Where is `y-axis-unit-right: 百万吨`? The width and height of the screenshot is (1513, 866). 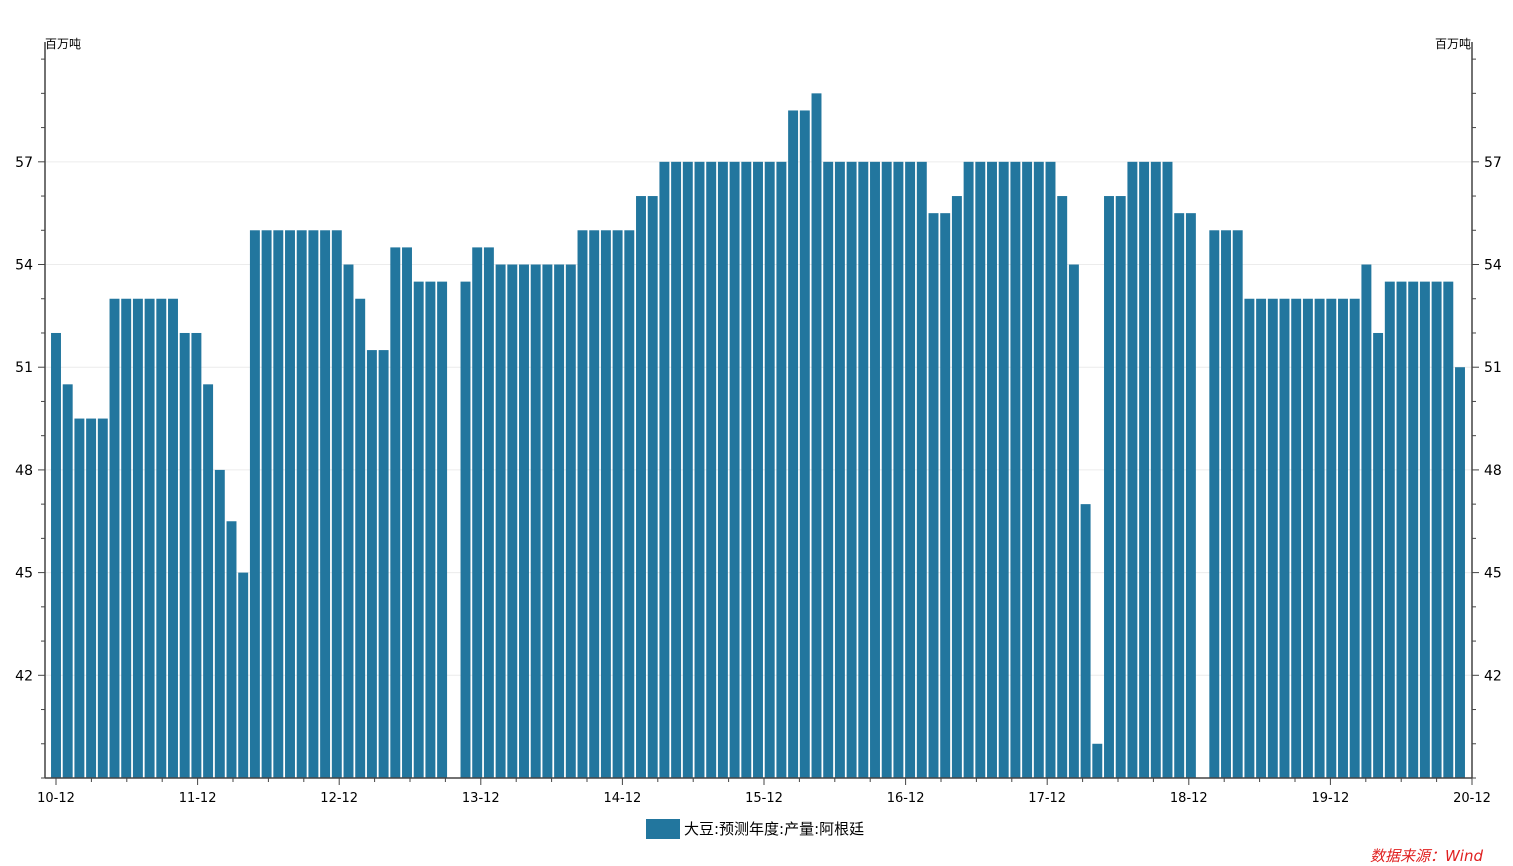
y-axis-unit-right: 百万吨 is located at coordinates (1452, 44).